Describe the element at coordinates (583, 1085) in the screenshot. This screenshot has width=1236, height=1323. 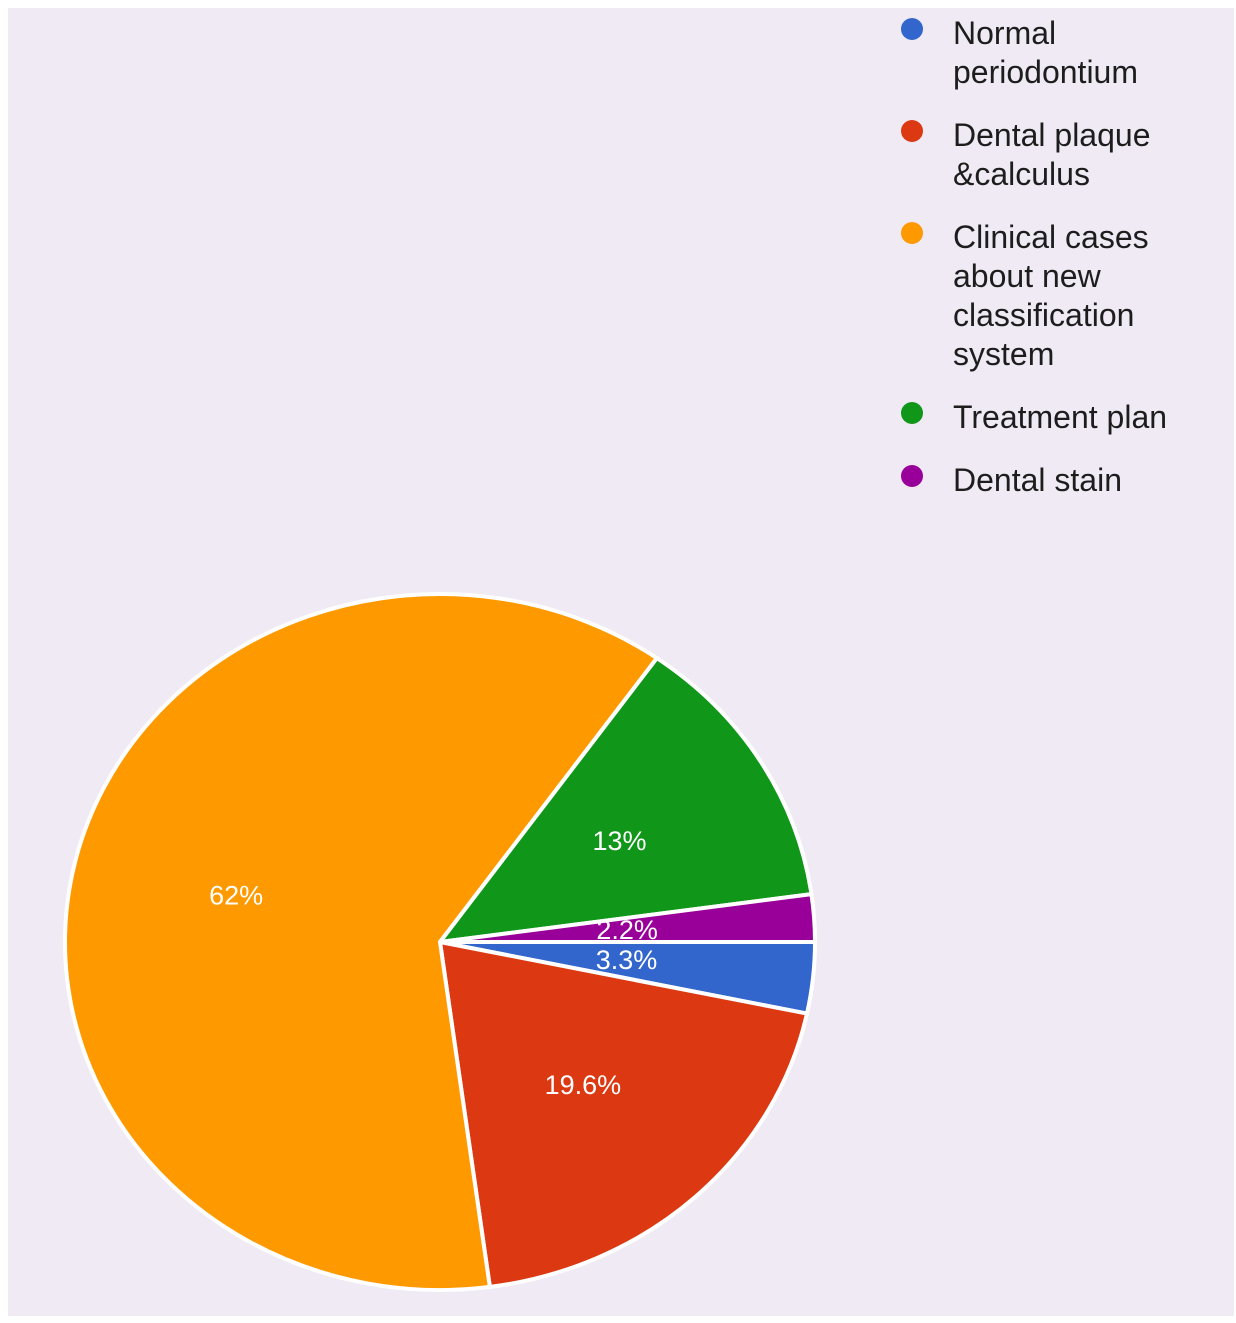
I see `slice-label: 19.6%` at that location.